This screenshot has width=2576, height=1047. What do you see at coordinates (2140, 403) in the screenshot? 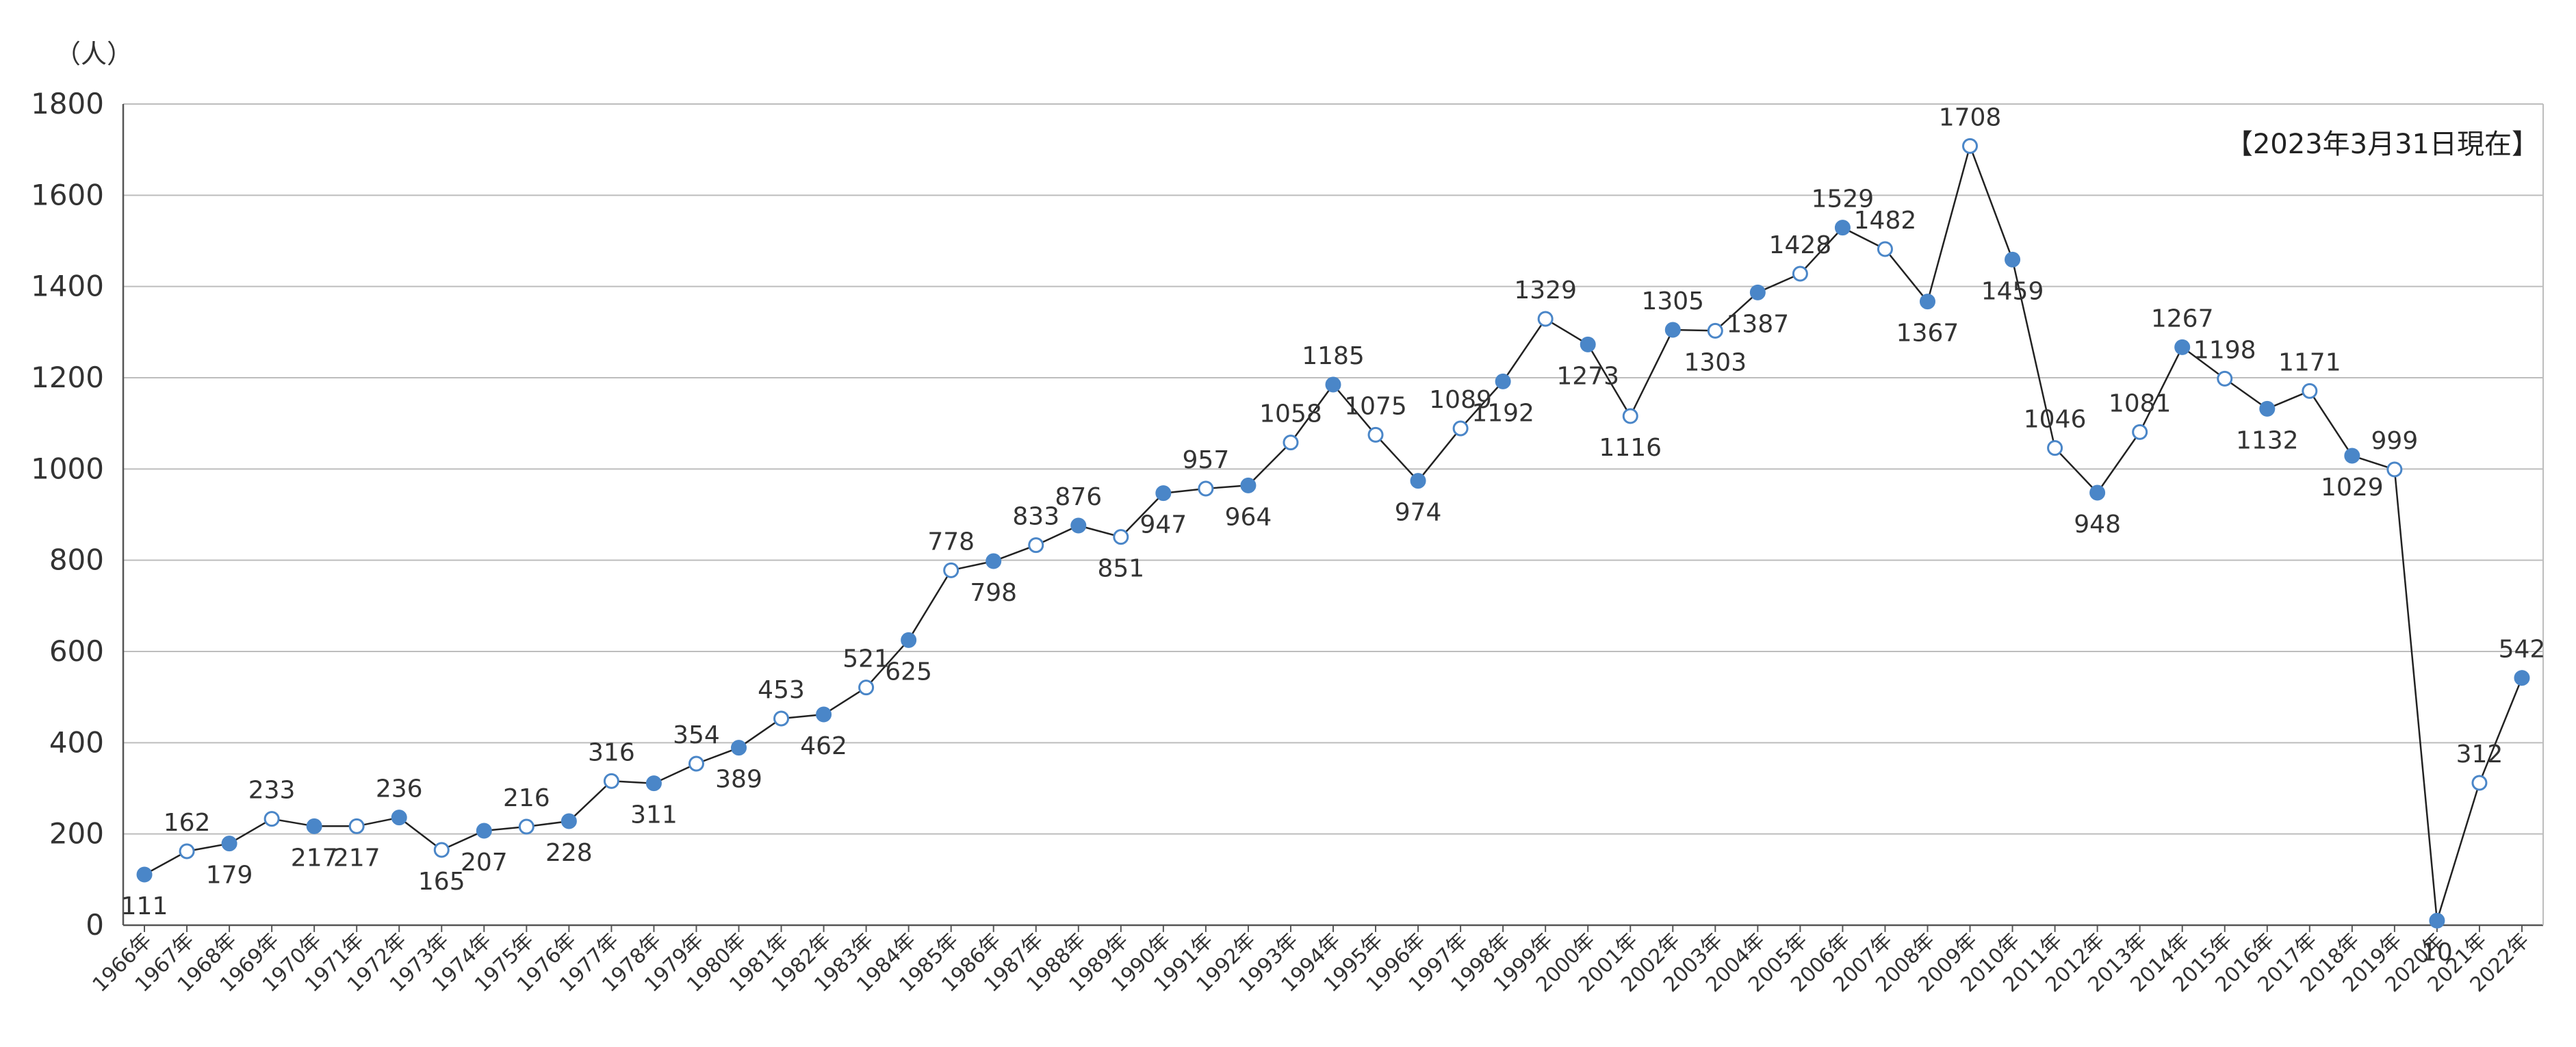
I see `data-label: 1081` at bounding box center [2140, 403].